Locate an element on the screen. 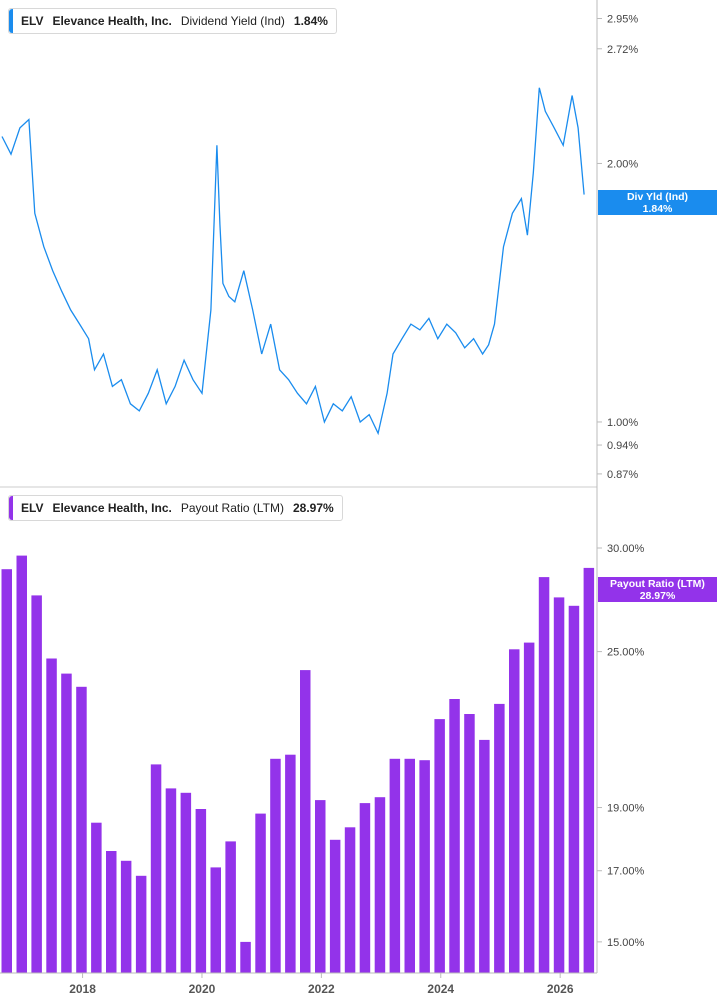 This screenshot has width=717, height=1005. payout-legend-company: Elevance Health, Inc. is located at coordinates (112, 508).